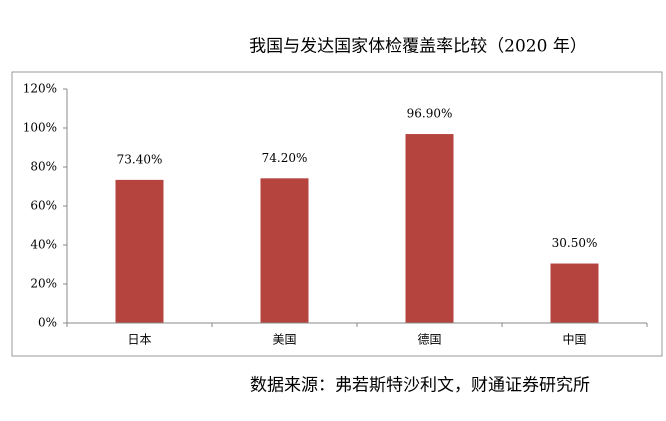  What do you see at coordinates (140, 159) in the screenshot?
I see `value-label: 73.40%` at bounding box center [140, 159].